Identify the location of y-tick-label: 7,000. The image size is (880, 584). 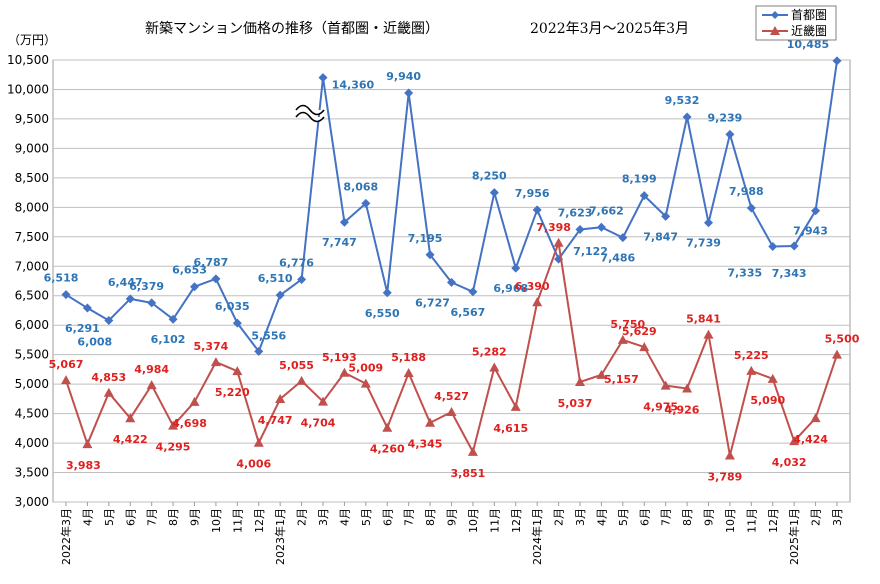
(32, 266).